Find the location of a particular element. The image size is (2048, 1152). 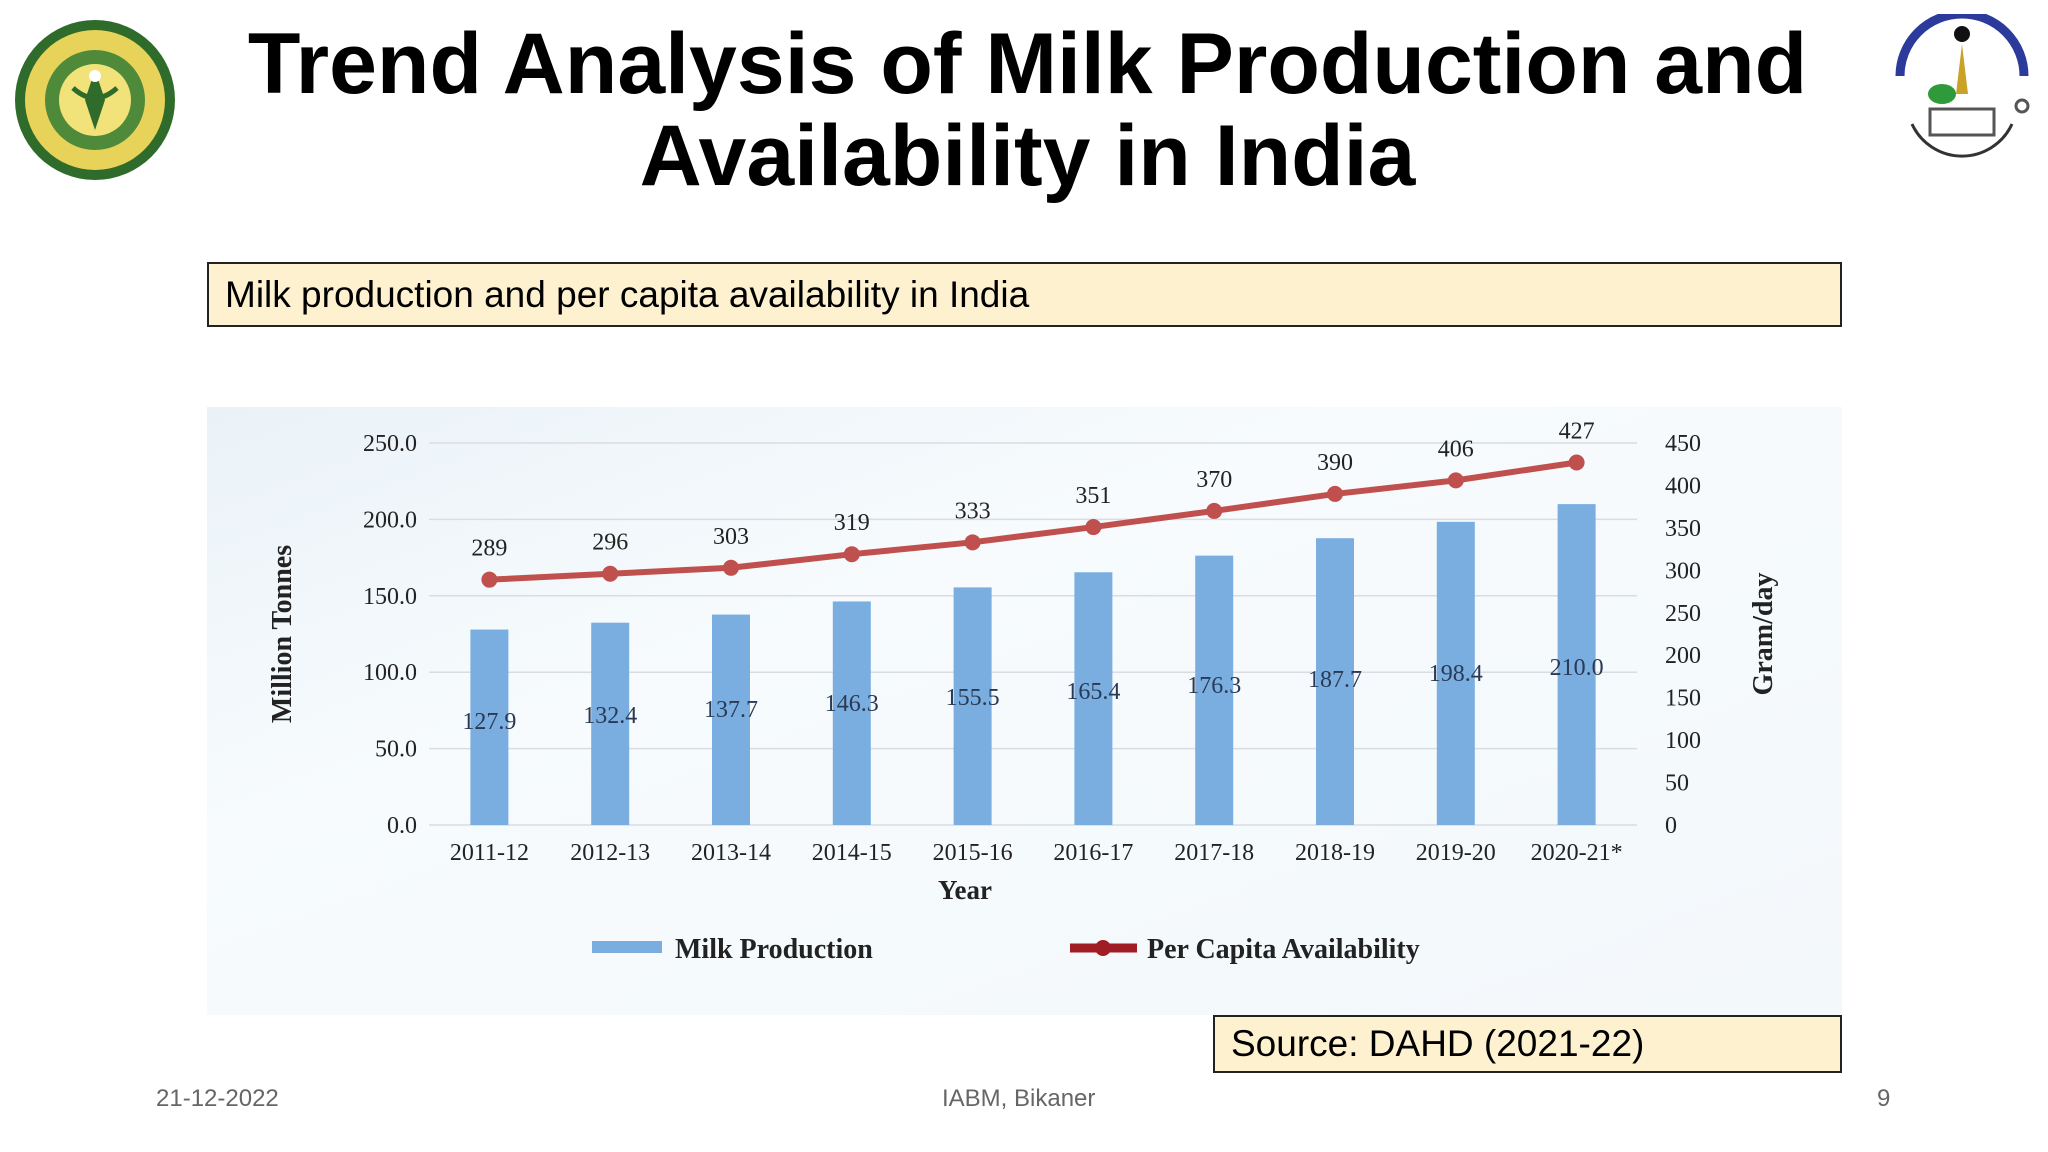

y2-tick-label: 450 is located at coordinates (1683, 444).